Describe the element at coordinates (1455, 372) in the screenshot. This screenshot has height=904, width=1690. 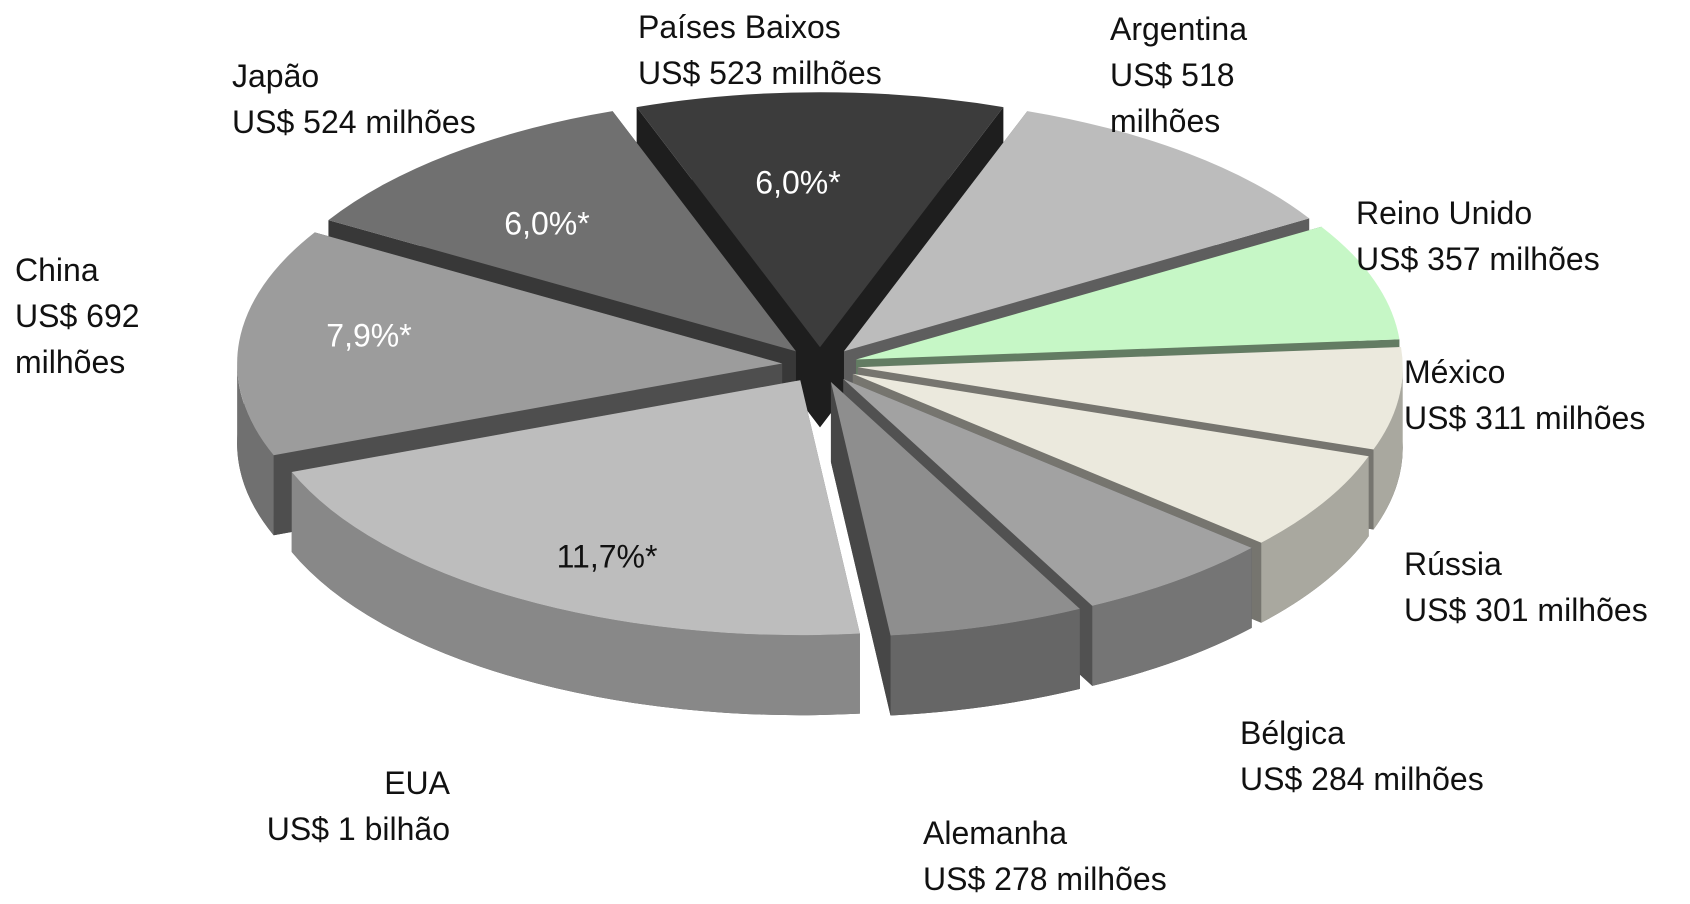
I see `category-name: México` at that location.